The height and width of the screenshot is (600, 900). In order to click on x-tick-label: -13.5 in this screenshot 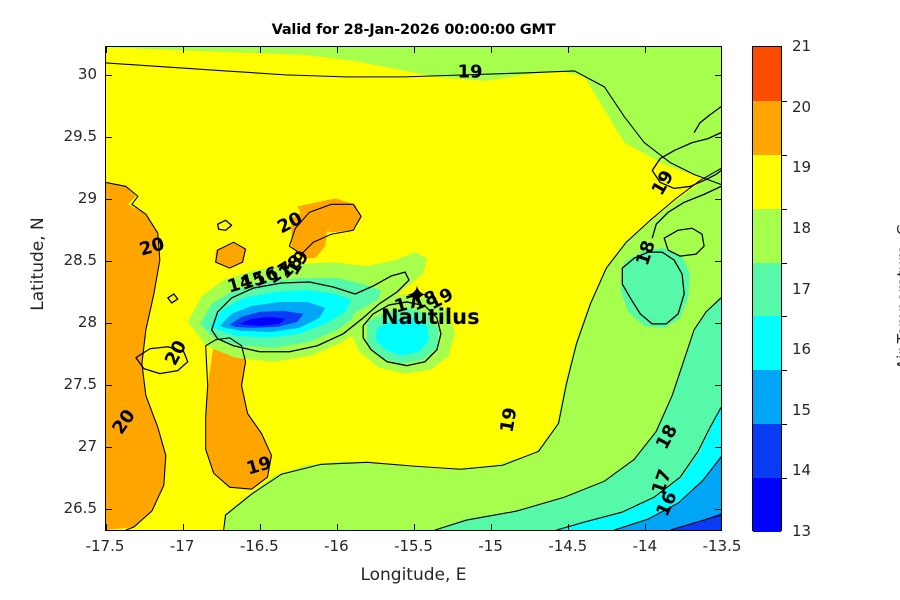, I will do `click(722, 546)`.